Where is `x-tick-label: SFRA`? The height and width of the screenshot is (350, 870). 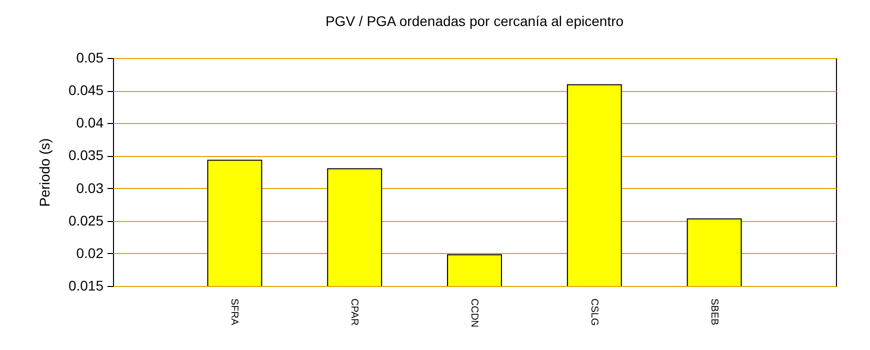
x-tick-label: SFRA is located at coordinates (234, 312).